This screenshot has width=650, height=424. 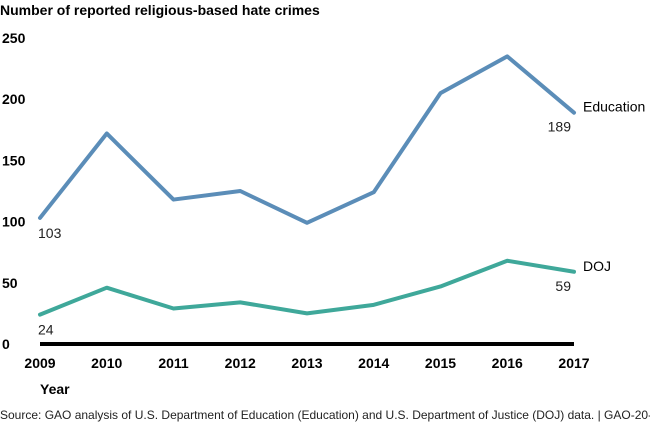 What do you see at coordinates (106, 363) in the screenshot?
I see `x-tick-label-2010: 2010` at bounding box center [106, 363].